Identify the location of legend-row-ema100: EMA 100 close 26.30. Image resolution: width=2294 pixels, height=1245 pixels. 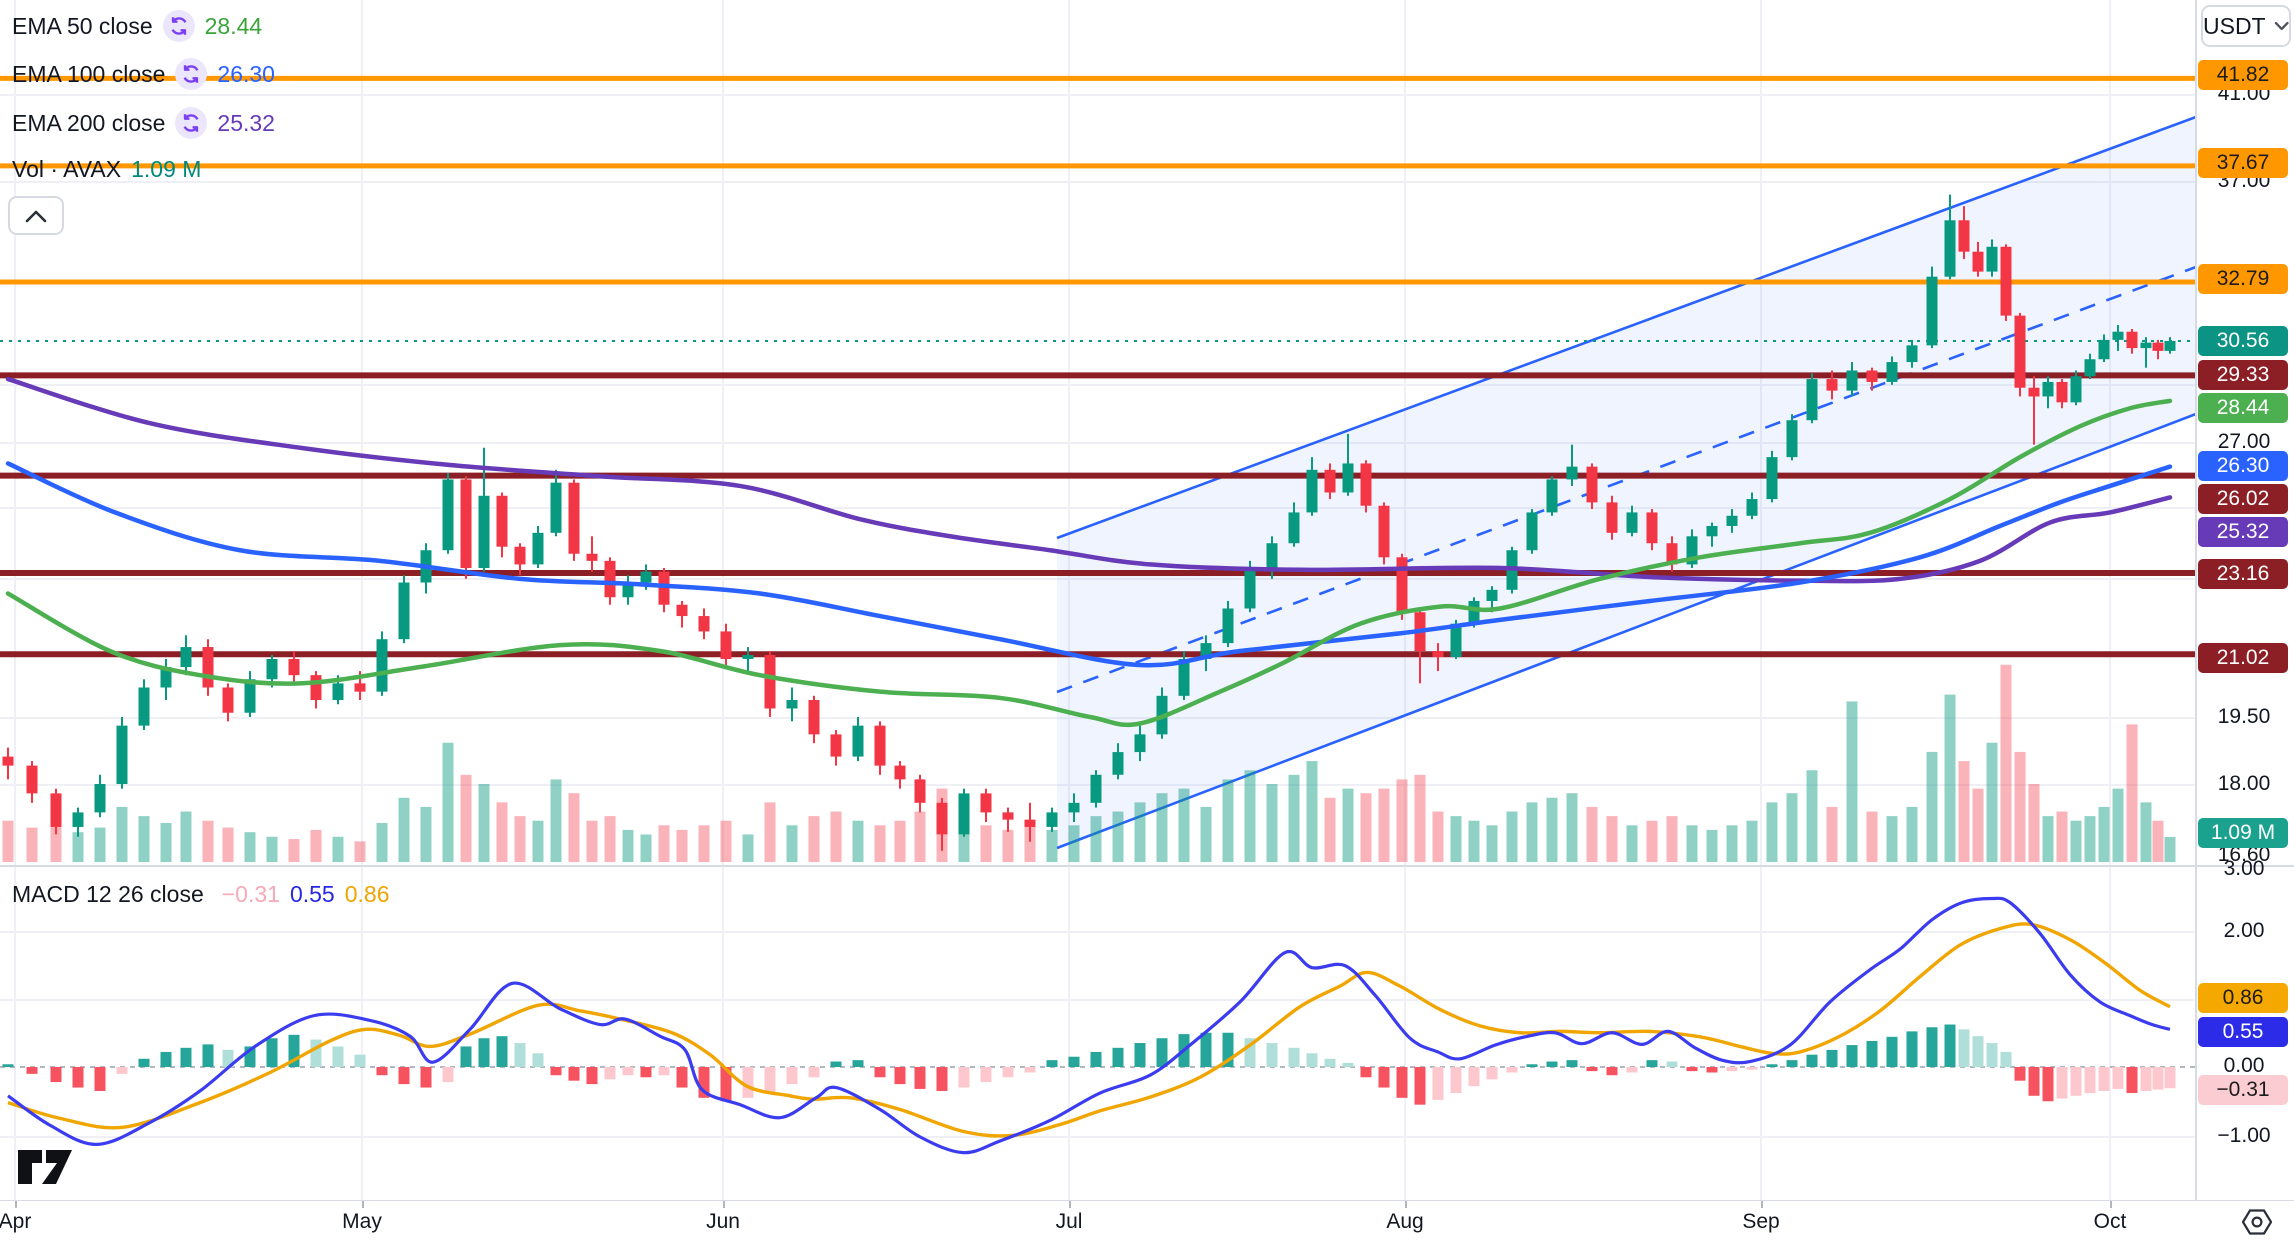
(143, 74).